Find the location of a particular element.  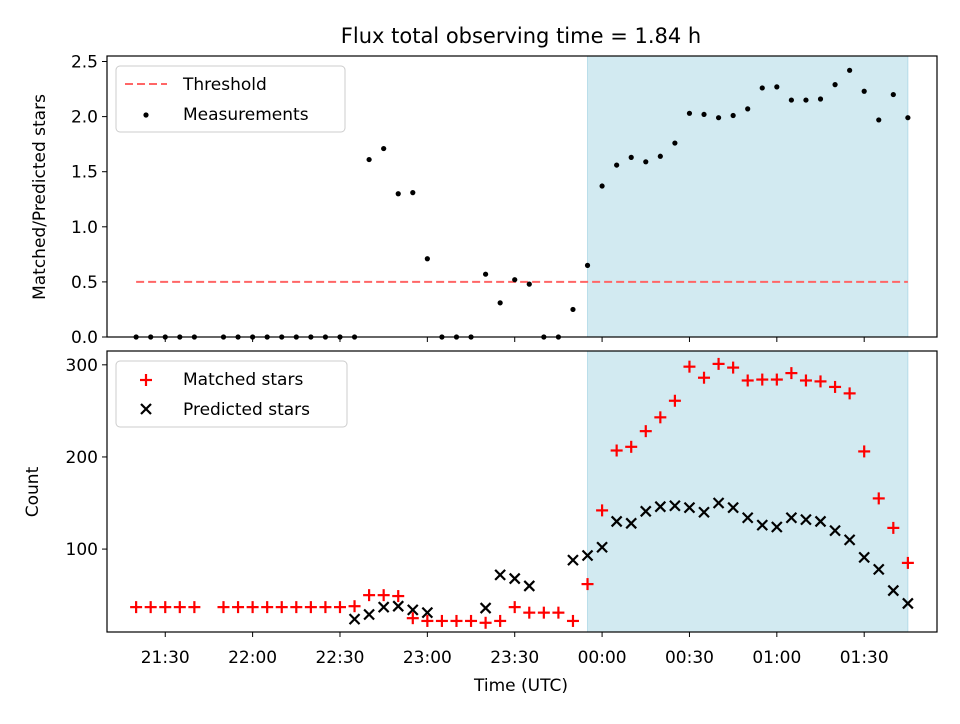

x-tick-label: 22:30 is located at coordinates (339, 658).